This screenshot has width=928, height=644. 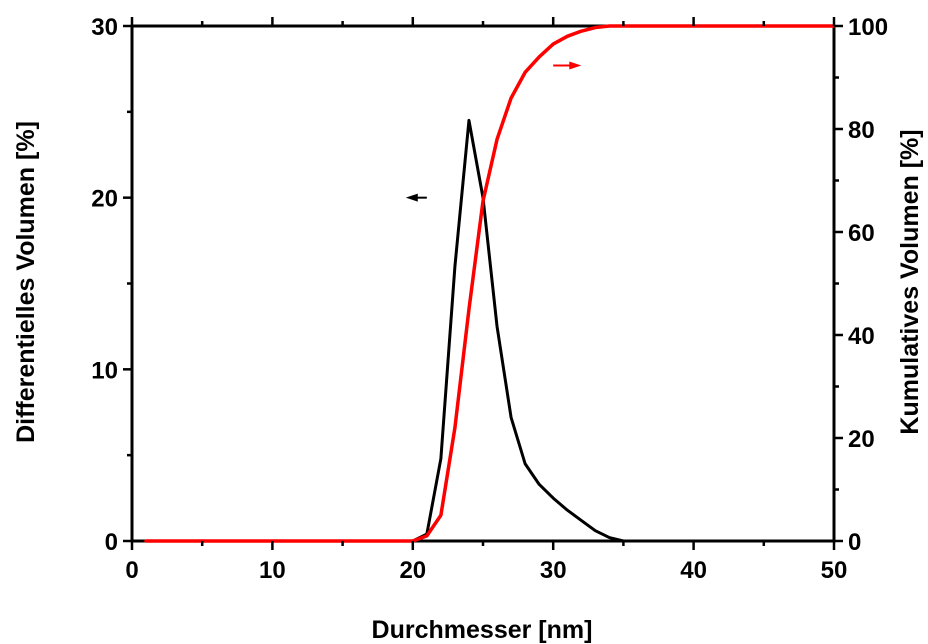 I want to click on x-tick-label: 20, so click(x=412, y=570).